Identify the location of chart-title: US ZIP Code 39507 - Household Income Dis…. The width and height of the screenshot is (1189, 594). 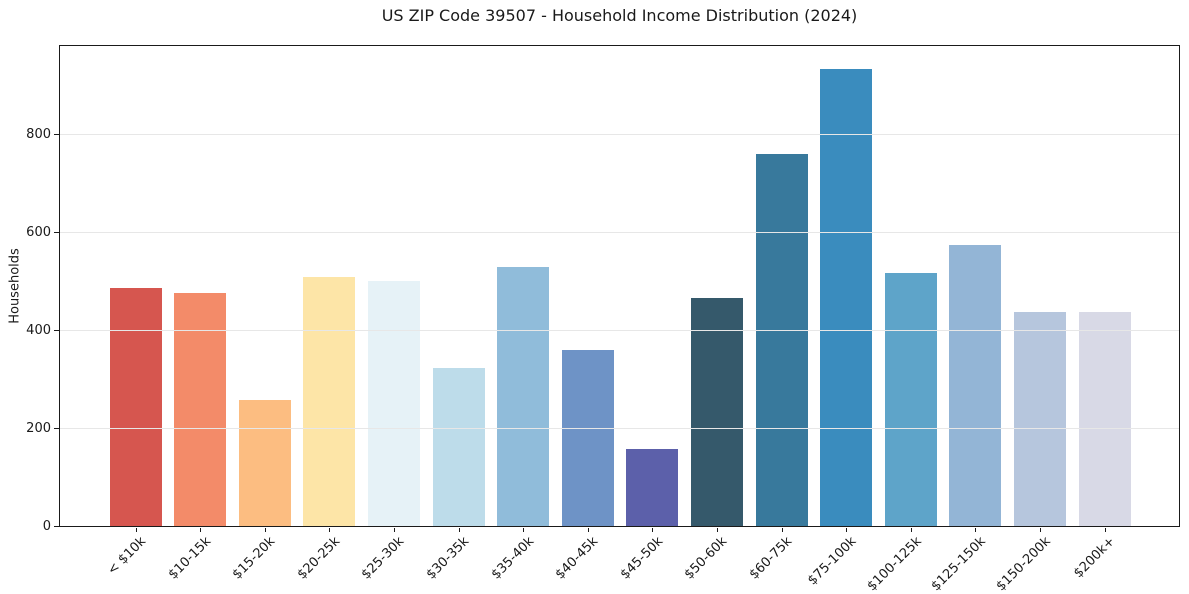
(619, 15).